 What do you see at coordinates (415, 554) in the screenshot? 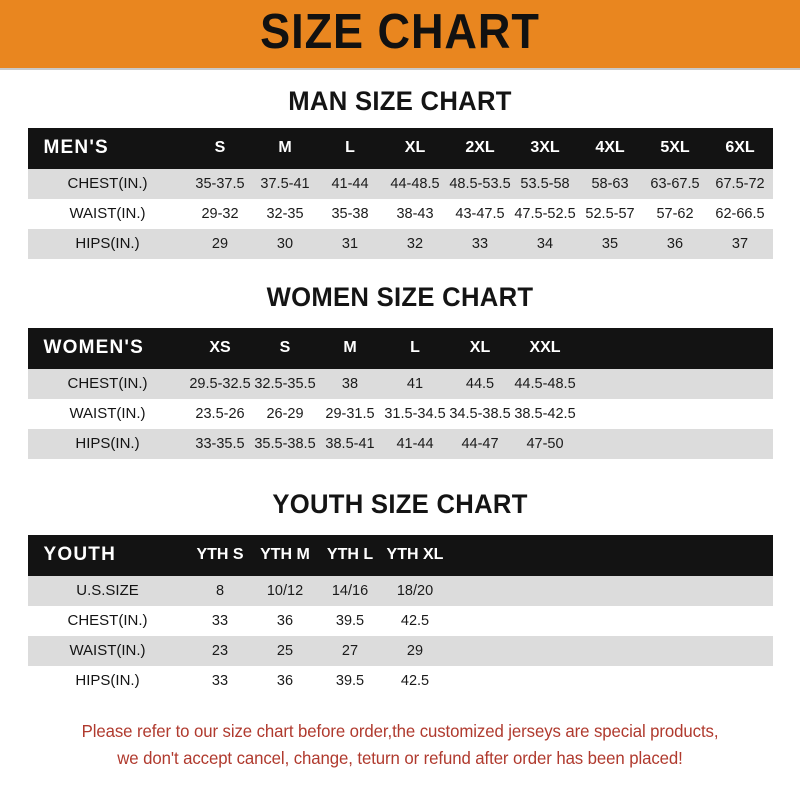
I see `size-column-header: YTH XL` at bounding box center [415, 554].